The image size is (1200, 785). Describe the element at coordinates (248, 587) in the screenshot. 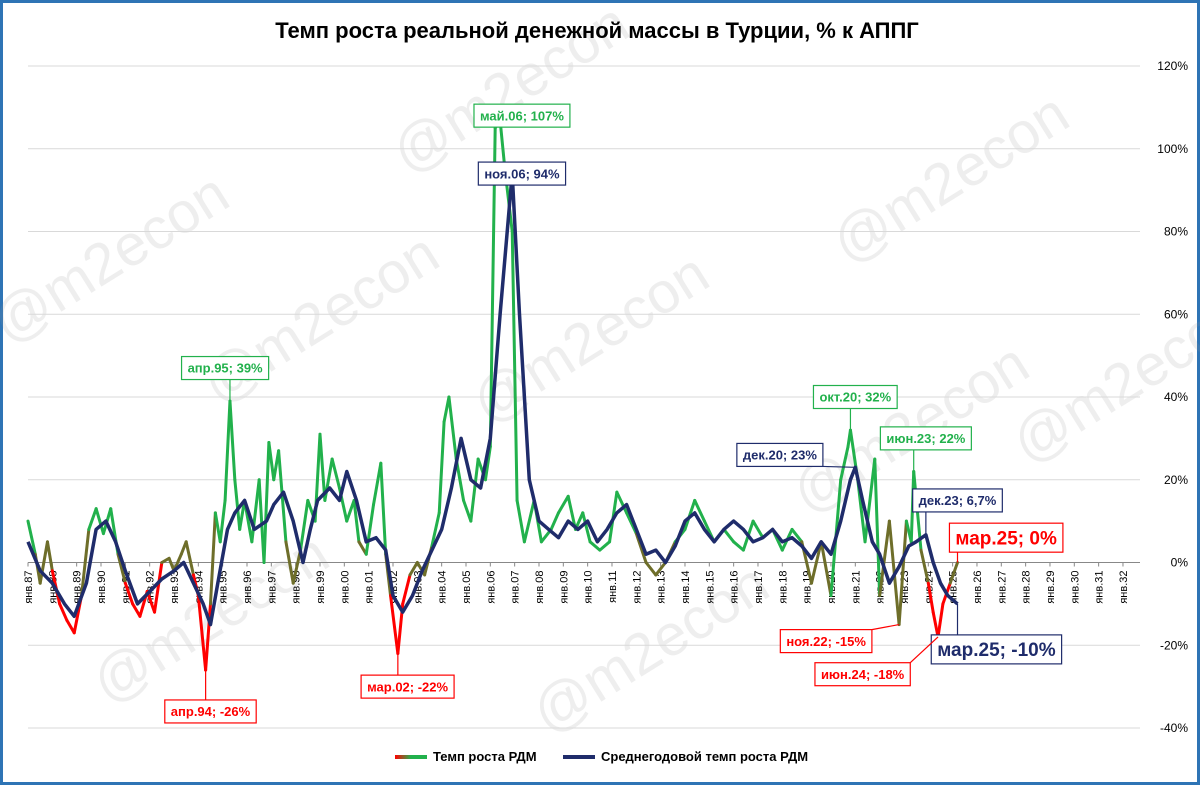

I see `x-tick-label: янв.96` at that location.